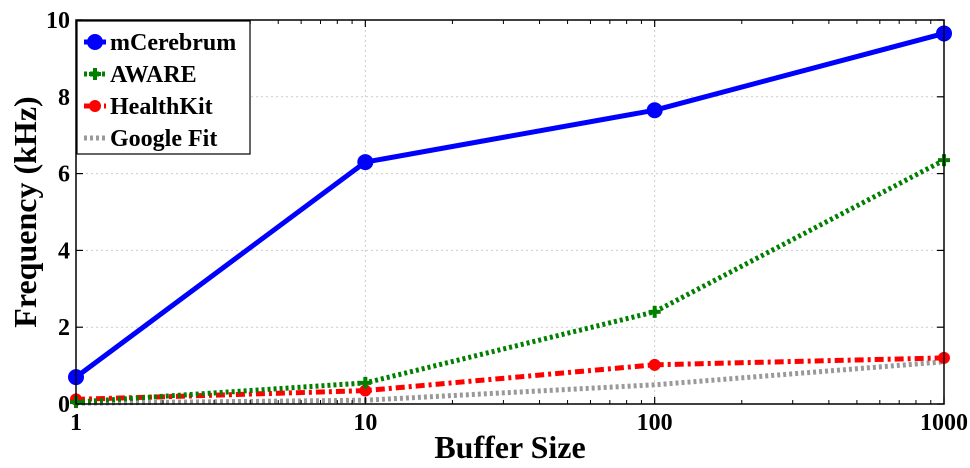 The image size is (970, 468). I want to click on series-line-google-fit, so click(510, 382).